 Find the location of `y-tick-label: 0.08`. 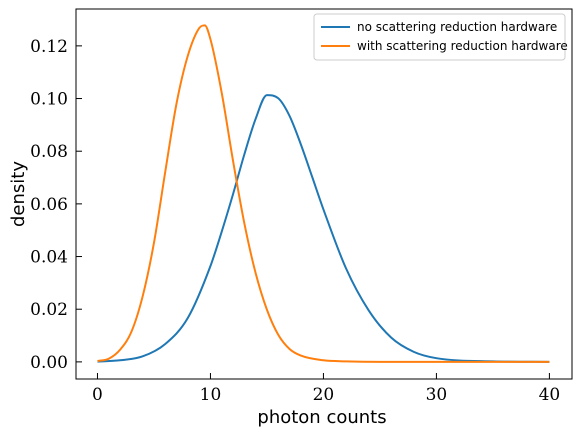

y-tick-label: 0.08 is located at coordinates (49, 152).